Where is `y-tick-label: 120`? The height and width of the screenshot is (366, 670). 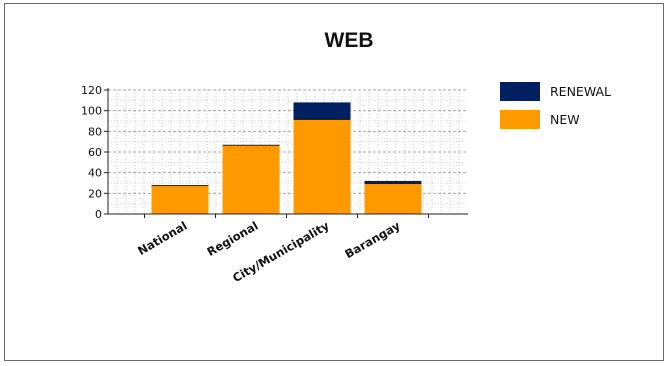 y-tick-label: 120 is located at coordinates (91, 90).